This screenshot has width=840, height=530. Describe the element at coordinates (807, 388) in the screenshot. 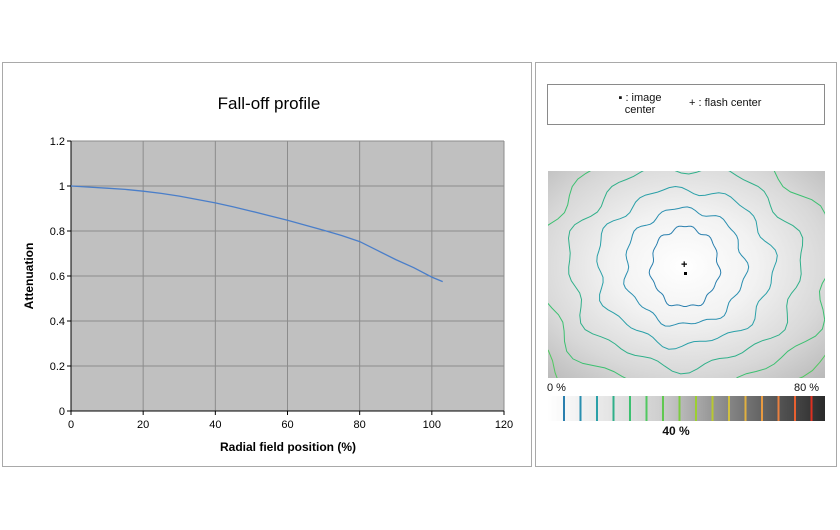

I see `scale-max-label: 80 %` at that location.